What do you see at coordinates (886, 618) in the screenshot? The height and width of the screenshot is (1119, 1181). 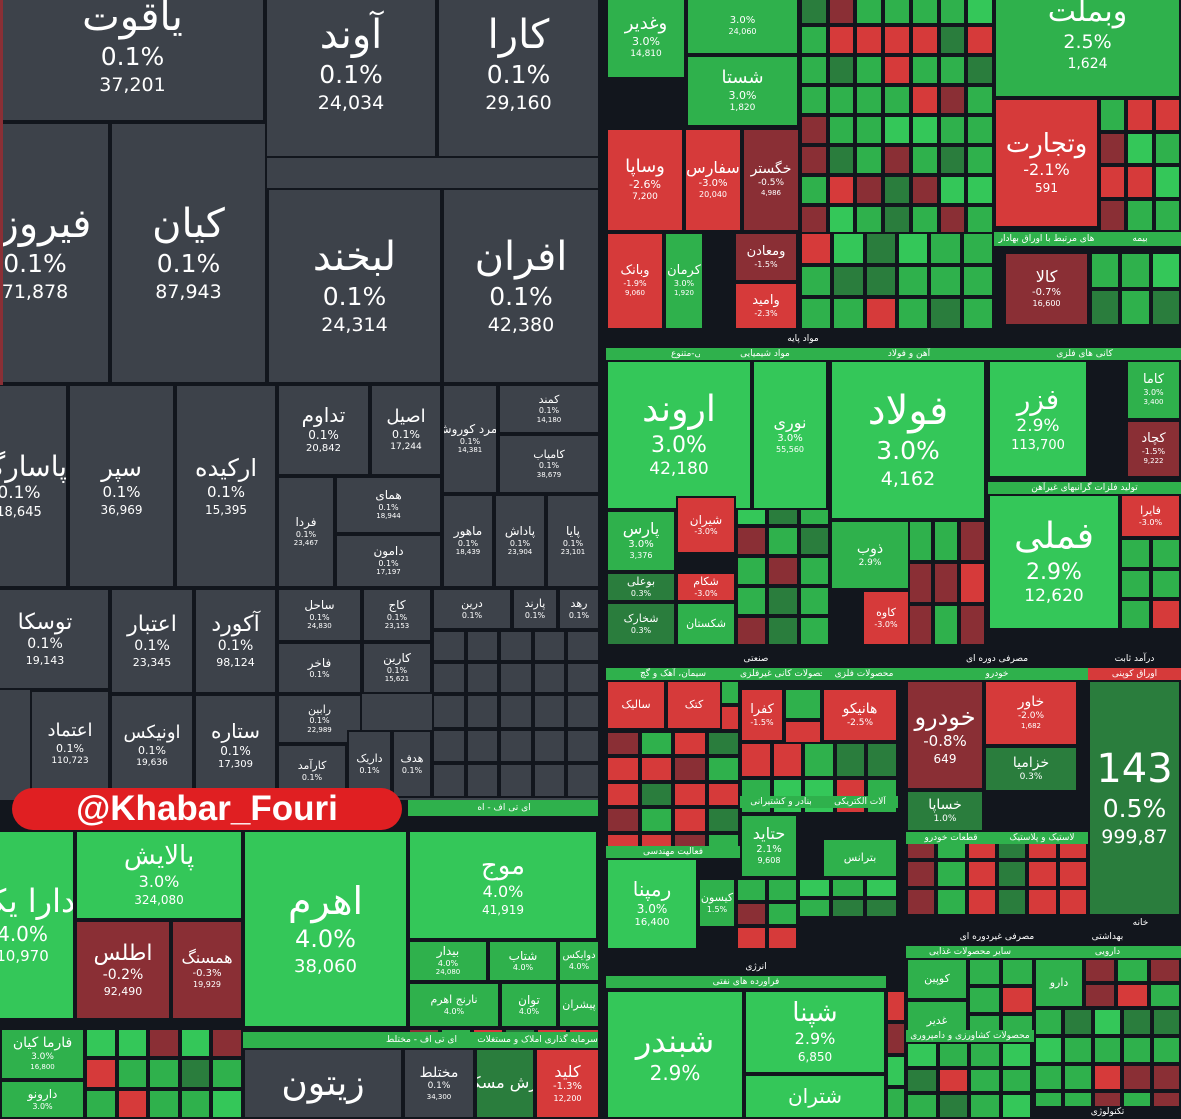 I see `tile-kaveh: کاوه -3.0%` at bounding box center [886, 618].